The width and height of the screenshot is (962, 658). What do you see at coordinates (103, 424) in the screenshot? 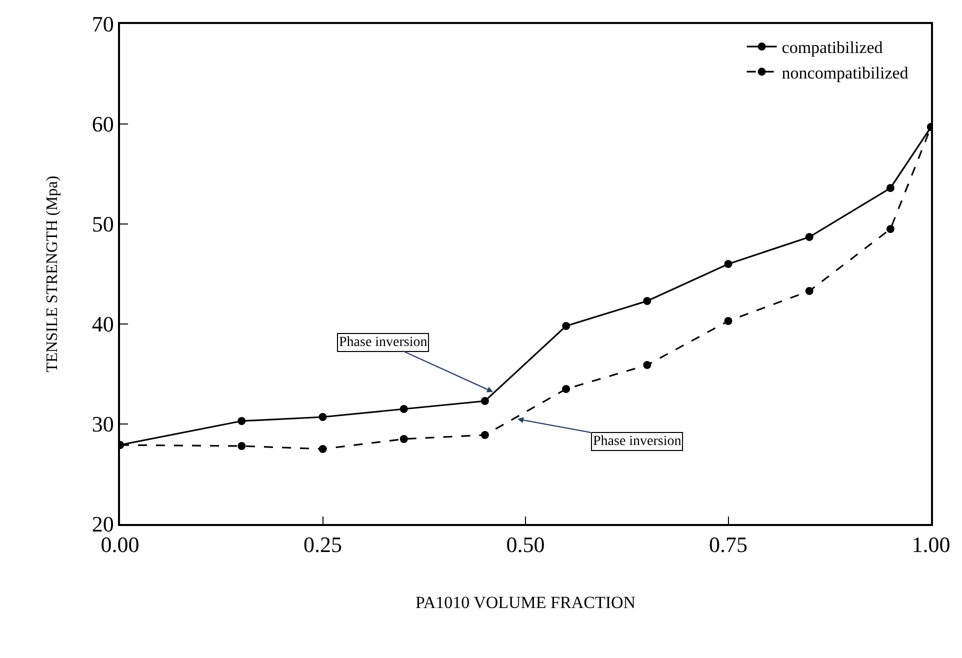
I see `y-tick-label: 30` at bounding box center [103, 424].